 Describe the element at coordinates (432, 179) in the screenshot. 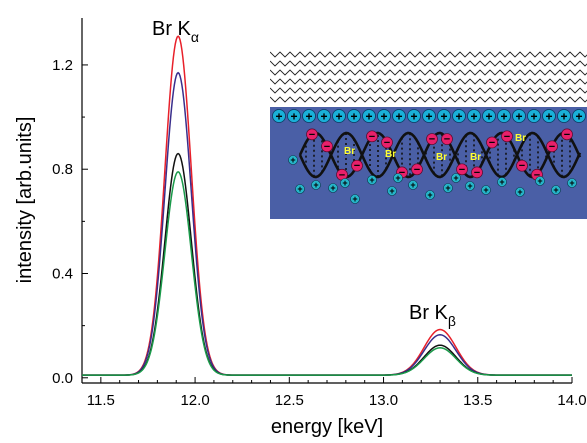

I see `counterions: ++ + + ++++++++++ ++++++` at that location.